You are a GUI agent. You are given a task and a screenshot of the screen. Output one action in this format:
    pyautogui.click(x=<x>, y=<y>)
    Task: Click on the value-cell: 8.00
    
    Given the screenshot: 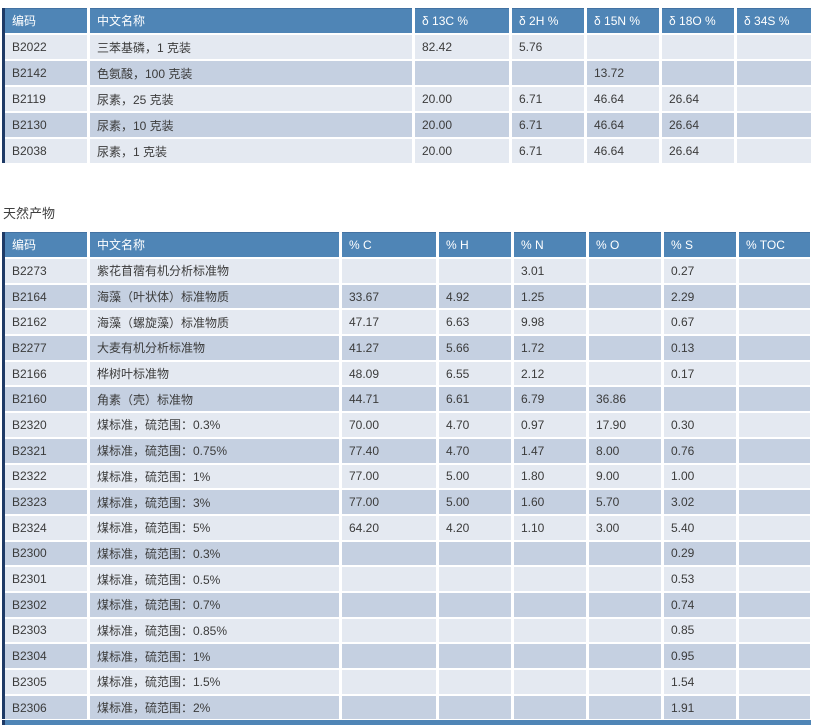 What is the action you would take?
    pyautogui.click(x=625, y=450)
    